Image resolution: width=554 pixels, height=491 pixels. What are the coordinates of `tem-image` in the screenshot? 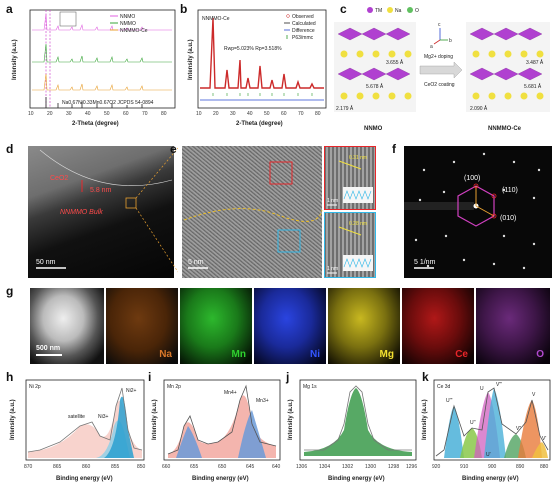 It's located at (101, 212).